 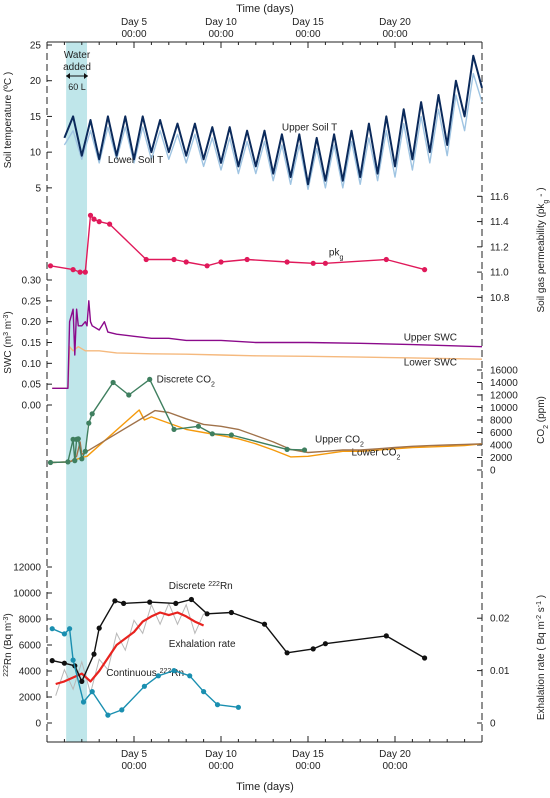 What do you see at coordinates (500, 298) in the screenshot?
I see `soil-gas-permeability-y-tick-label: 10.8` at bounding box center [500, 298].